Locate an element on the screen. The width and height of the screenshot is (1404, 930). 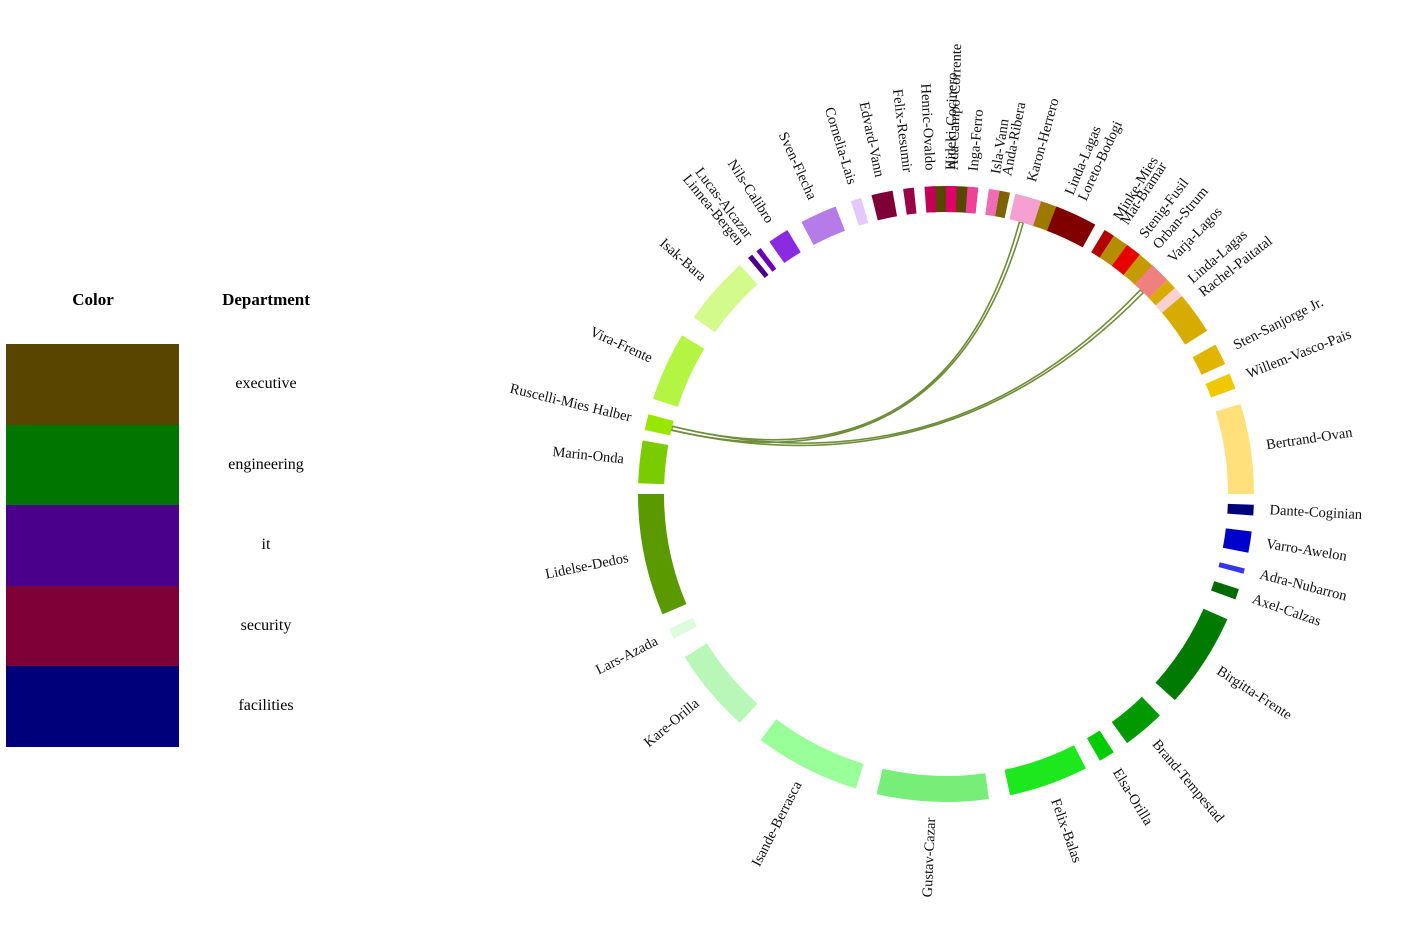
chord-node-label: Gustav-Cazar is located at coordinates (929, 857).